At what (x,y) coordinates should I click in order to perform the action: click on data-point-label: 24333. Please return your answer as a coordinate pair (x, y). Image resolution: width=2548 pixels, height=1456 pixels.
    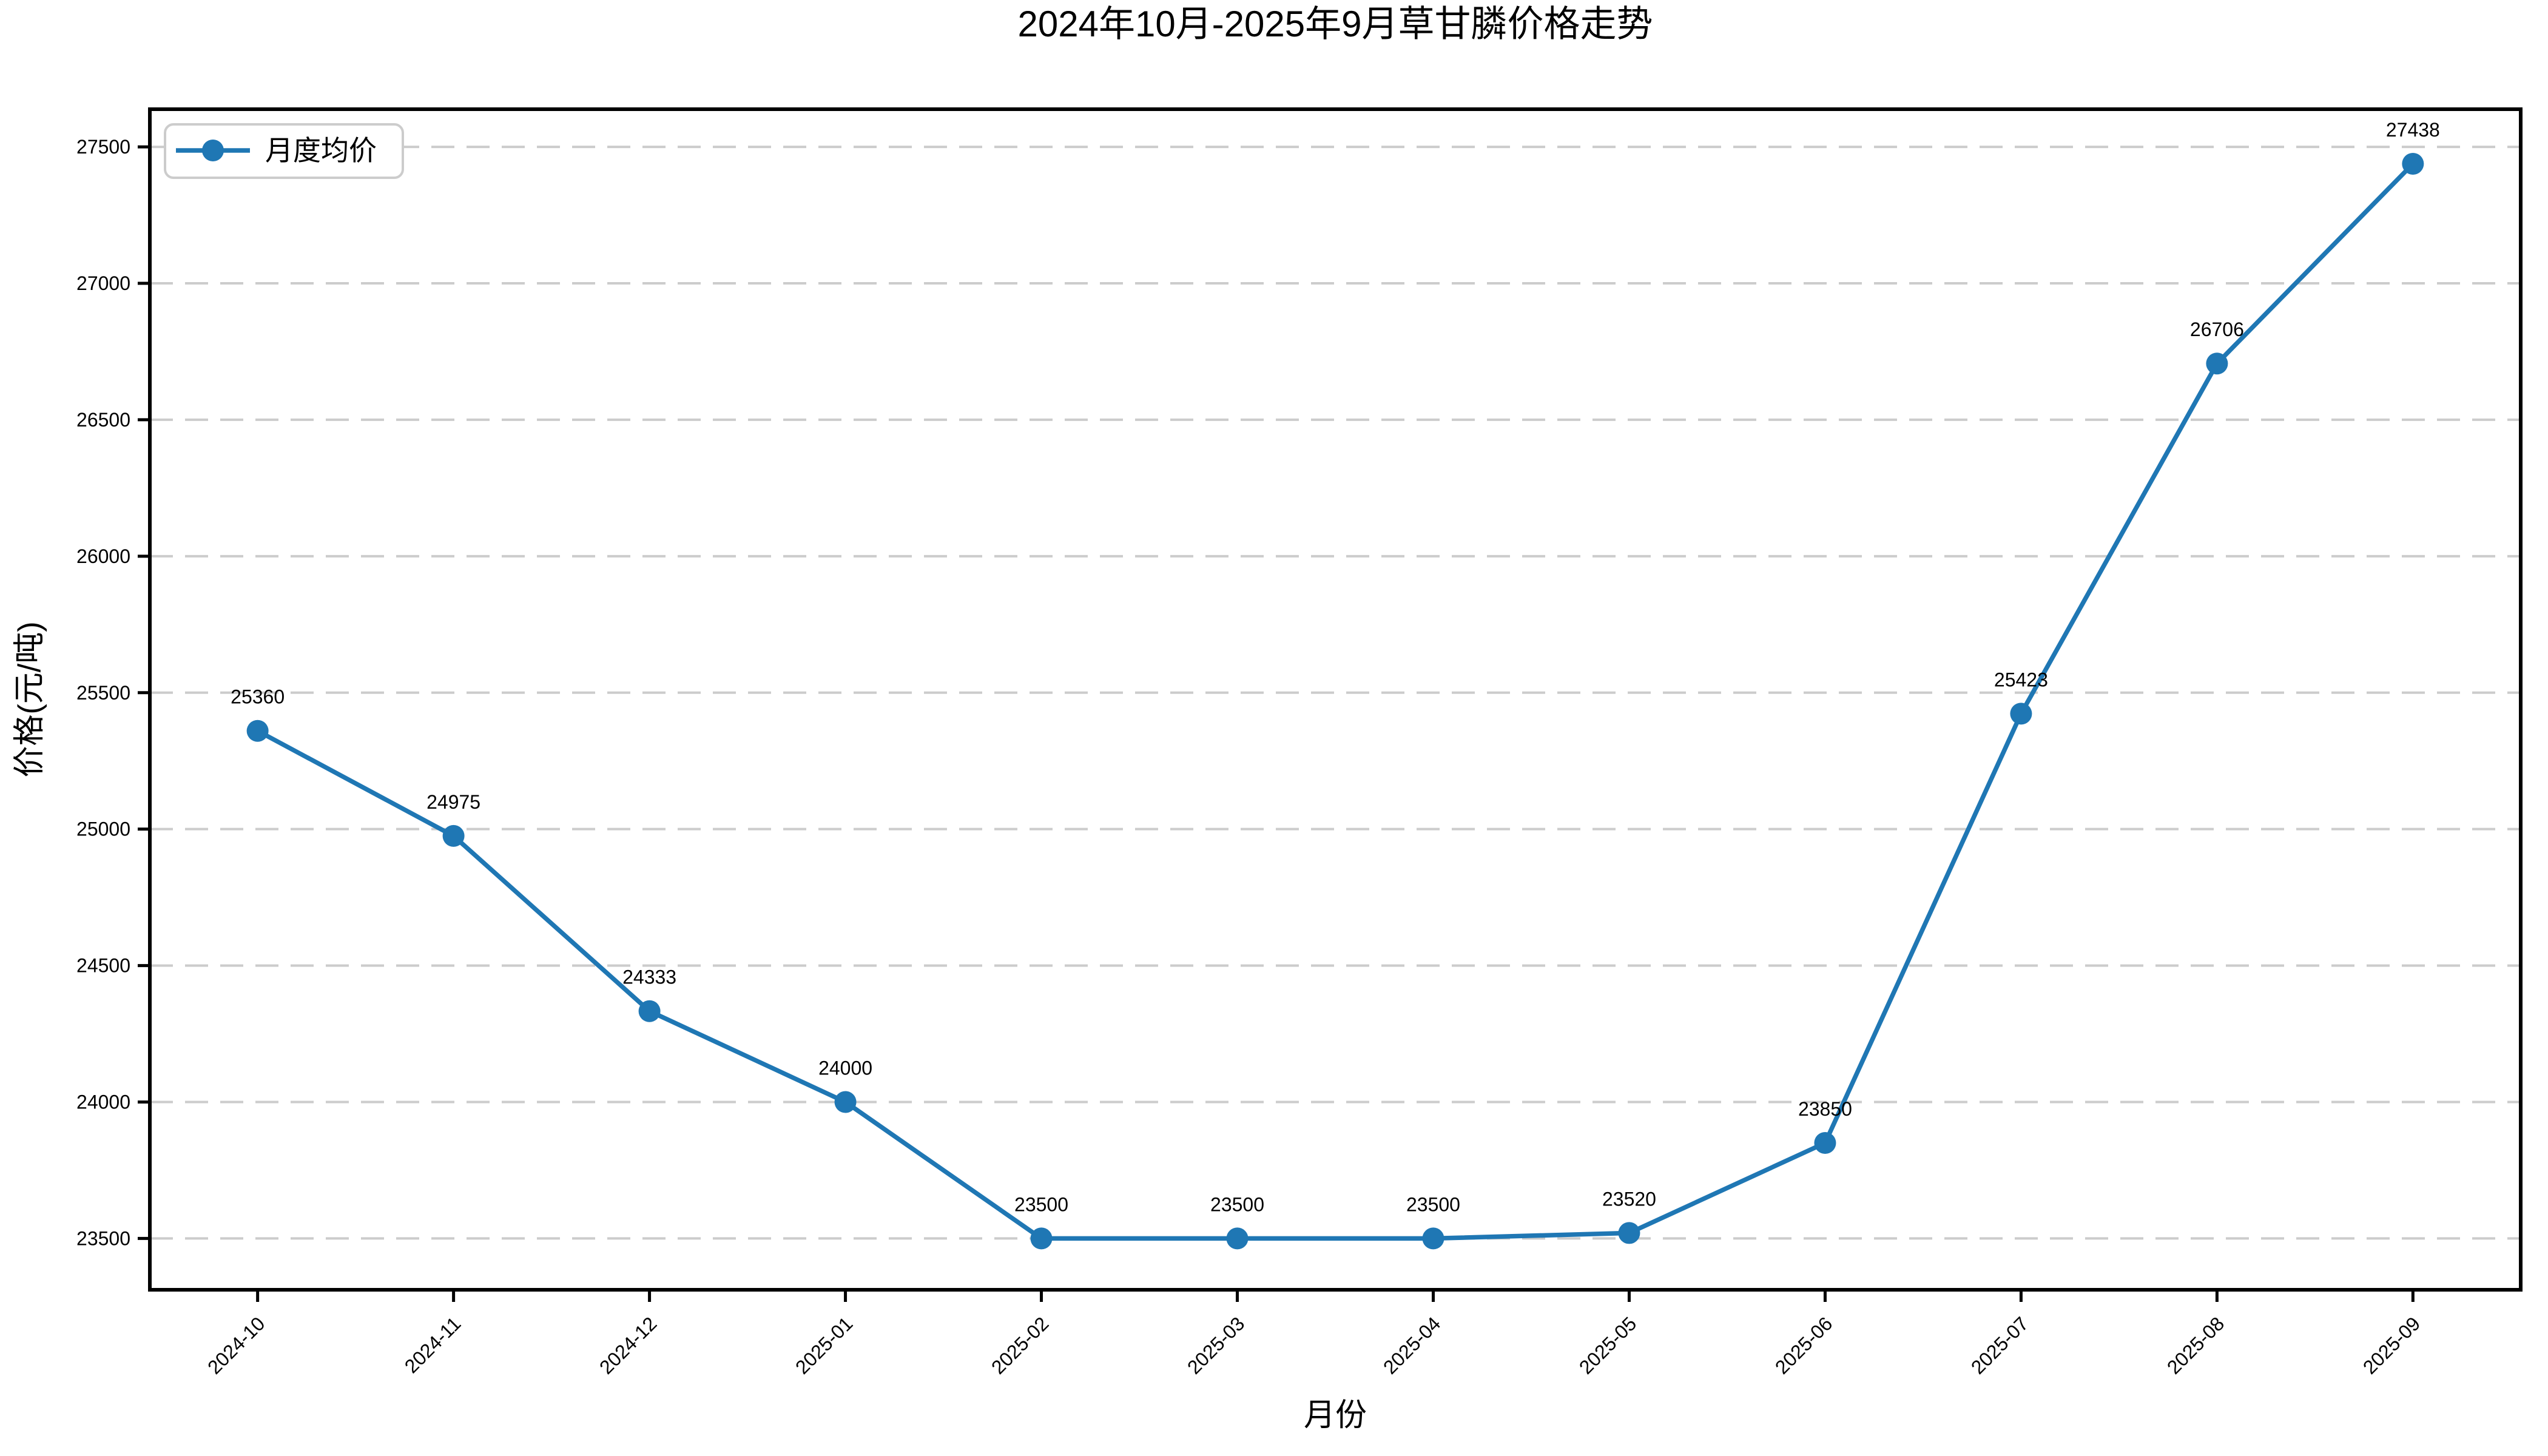
    Looking at the image, I should click on (649, 977).